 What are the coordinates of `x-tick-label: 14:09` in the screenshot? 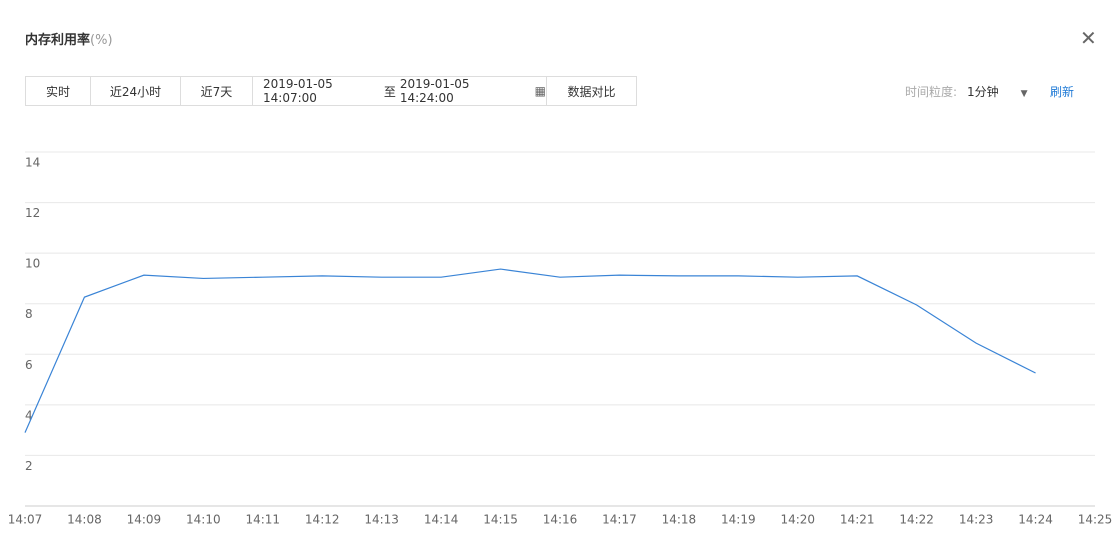 It's located at (144, 520).